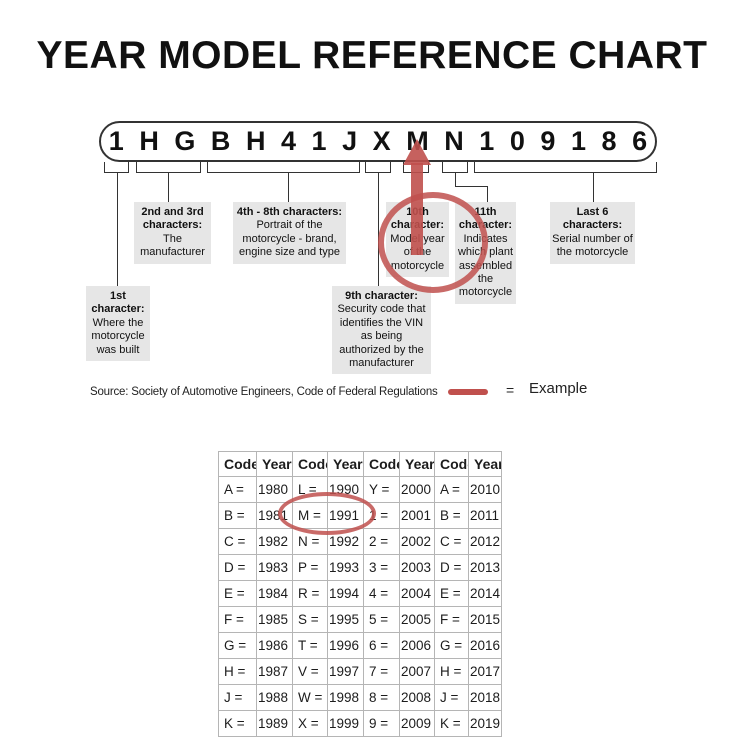 The image size is (744, 755). Describe the element at coordinates (116, 141) in the screenshot. I see `vin-char-1: 1` at that location.